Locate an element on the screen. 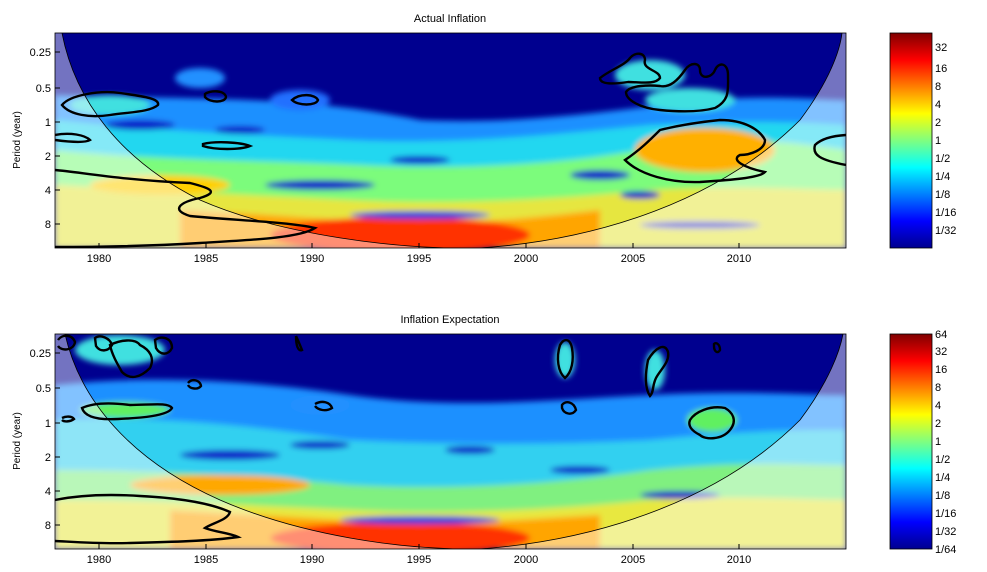 The width and height of the screenshot is (987, 572). p2-xtick-1980: 1980 is located at coordinates (99, 560).